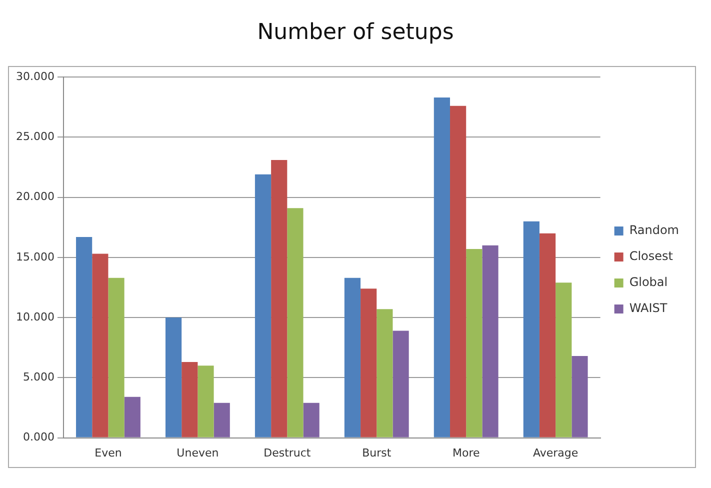  I want to click on legend-label: WAIST, so click(648, 308).